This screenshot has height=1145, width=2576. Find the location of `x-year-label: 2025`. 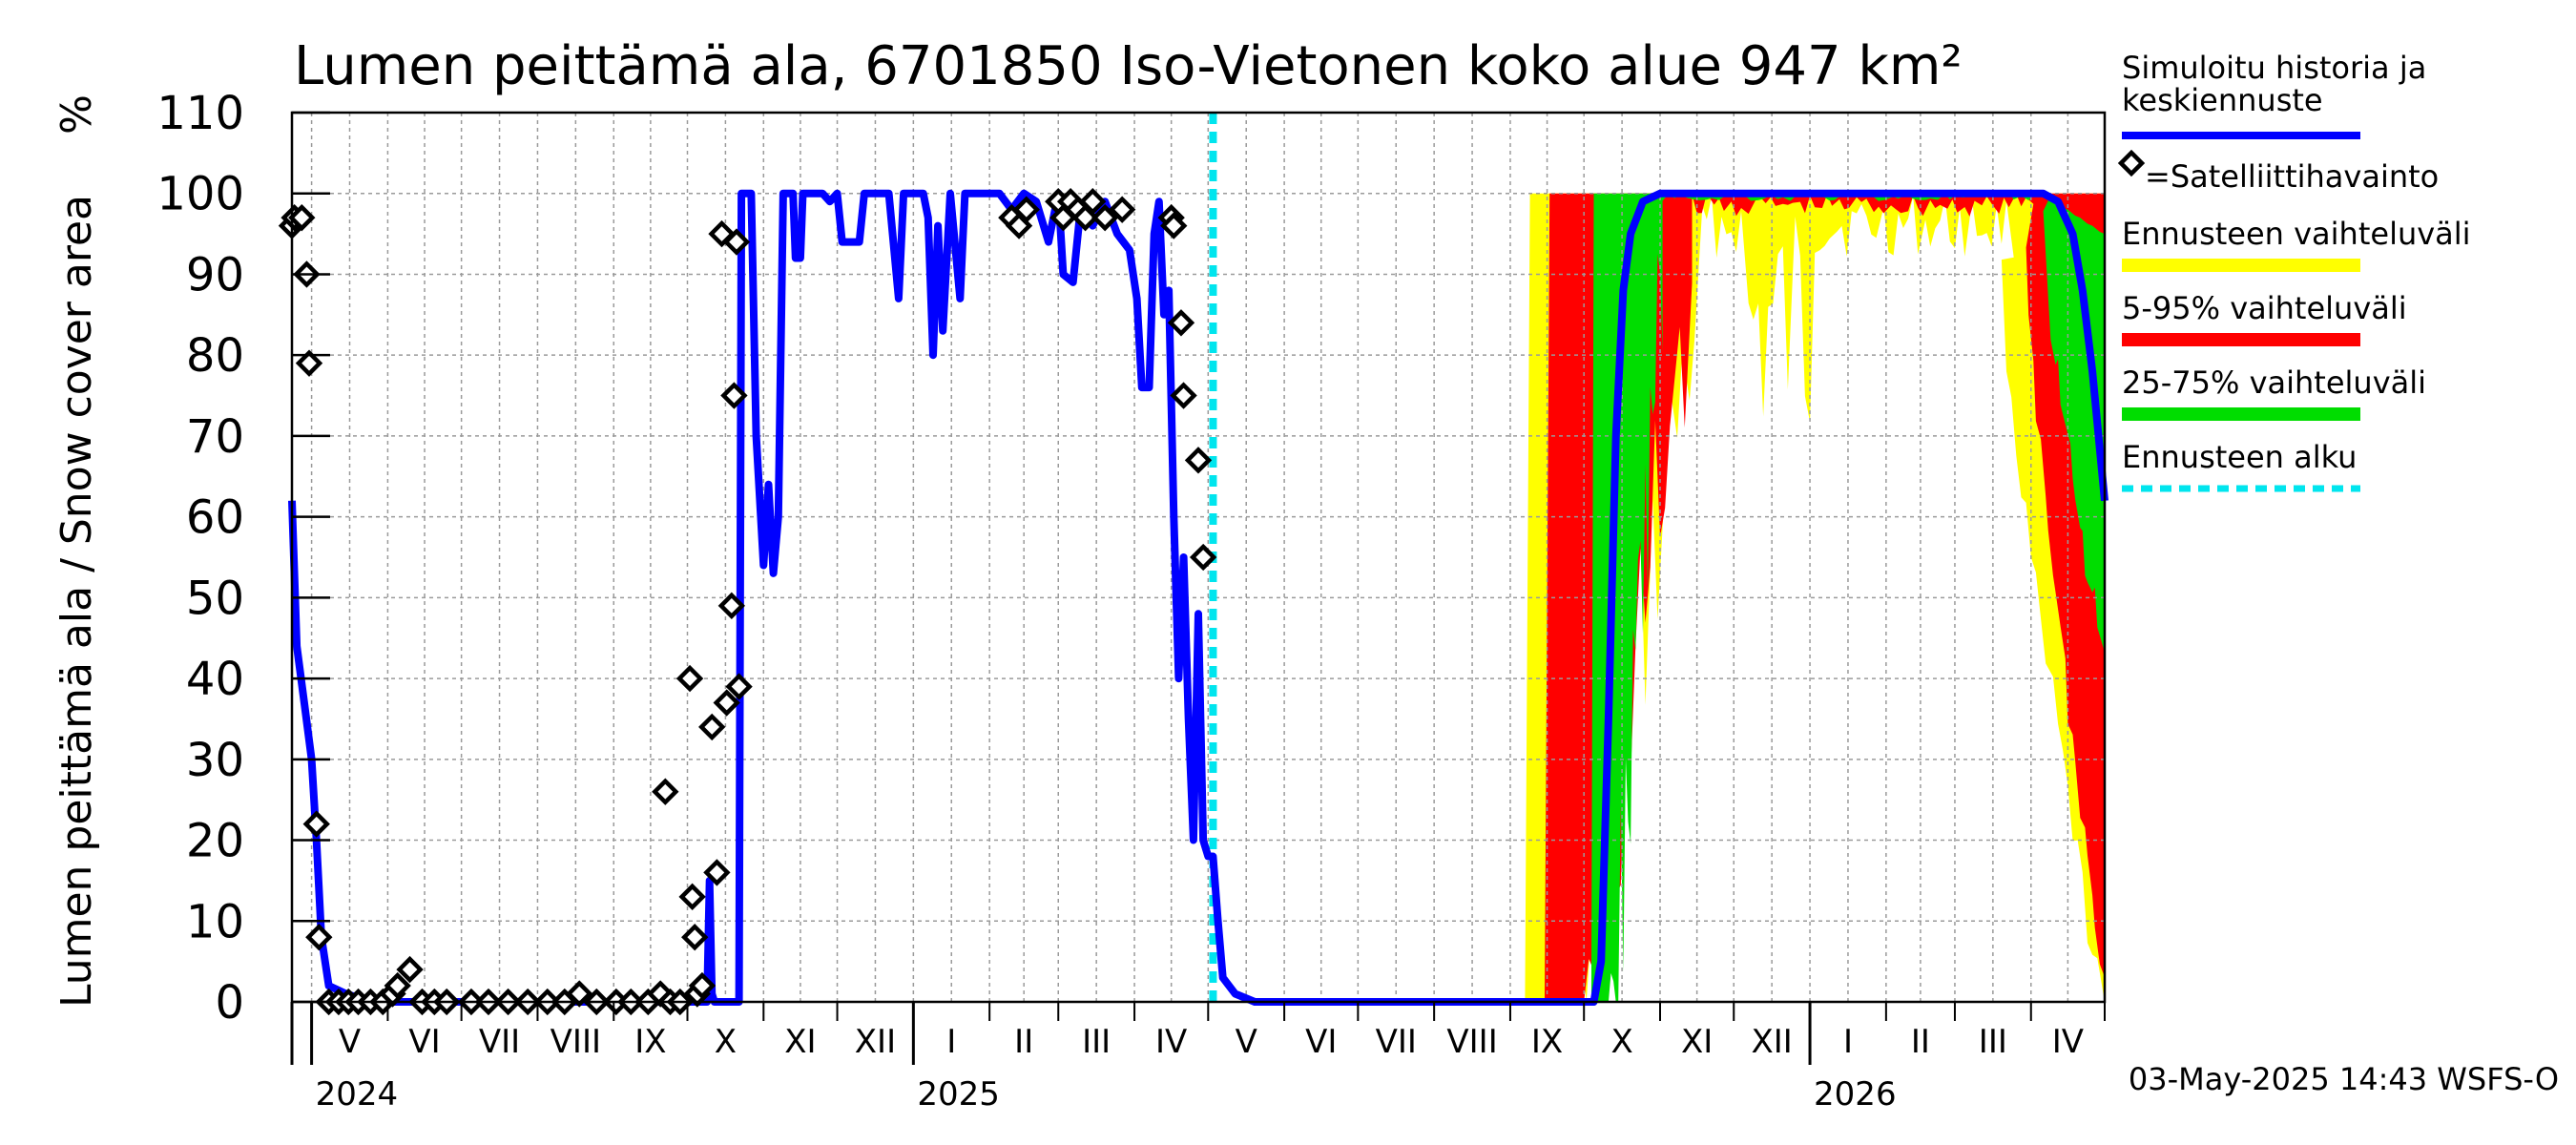

x-year-label: 2025 is located at coordinates (958, 1094).